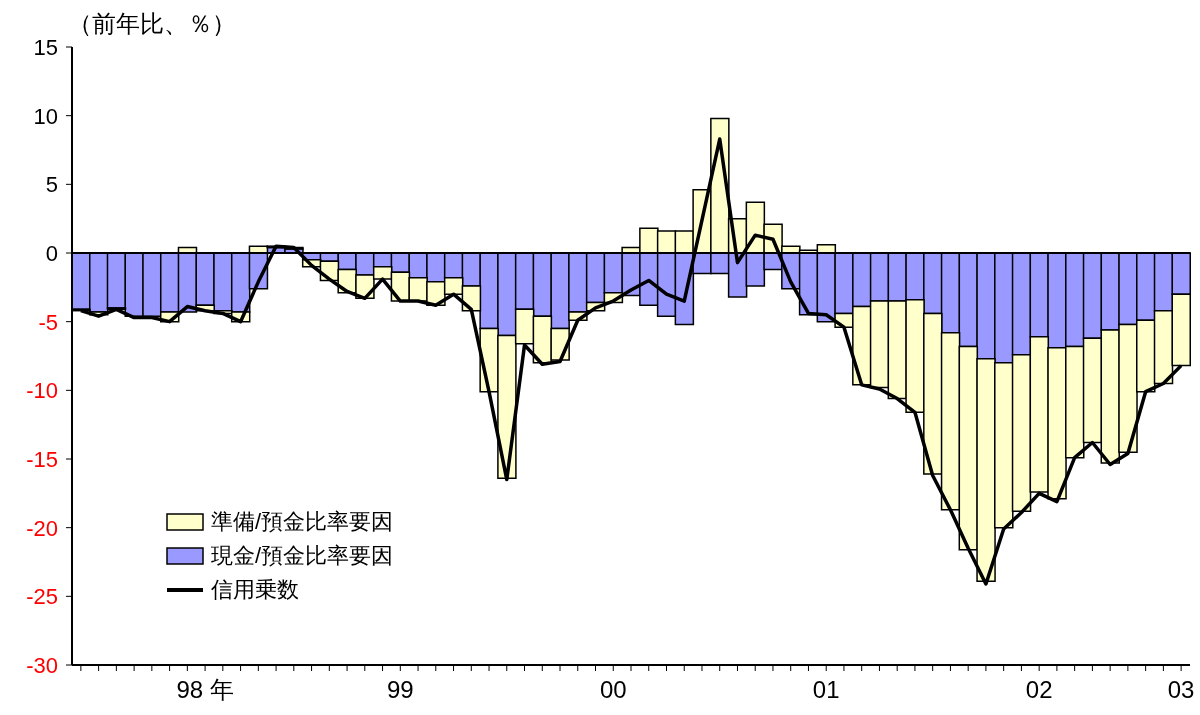 This screenshot has height=715, width=1200. What do you see at coordinates (42, 528) in the screenshot?
I see `y-tick-label: -20` at bounding box center [42, 528].